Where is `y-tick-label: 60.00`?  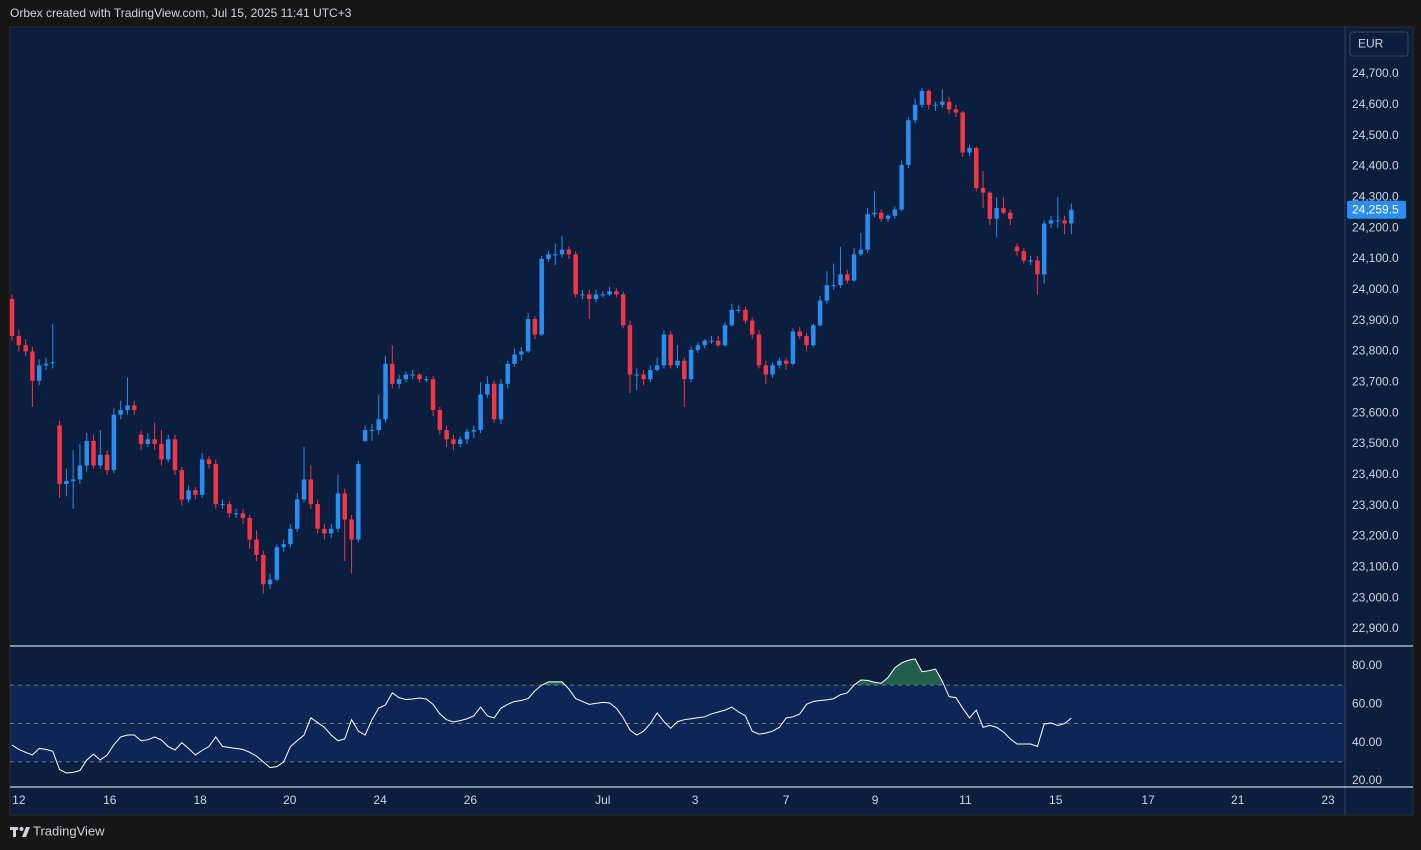
y-tick-label: 60.00 is located at coordinates (1367, 704).